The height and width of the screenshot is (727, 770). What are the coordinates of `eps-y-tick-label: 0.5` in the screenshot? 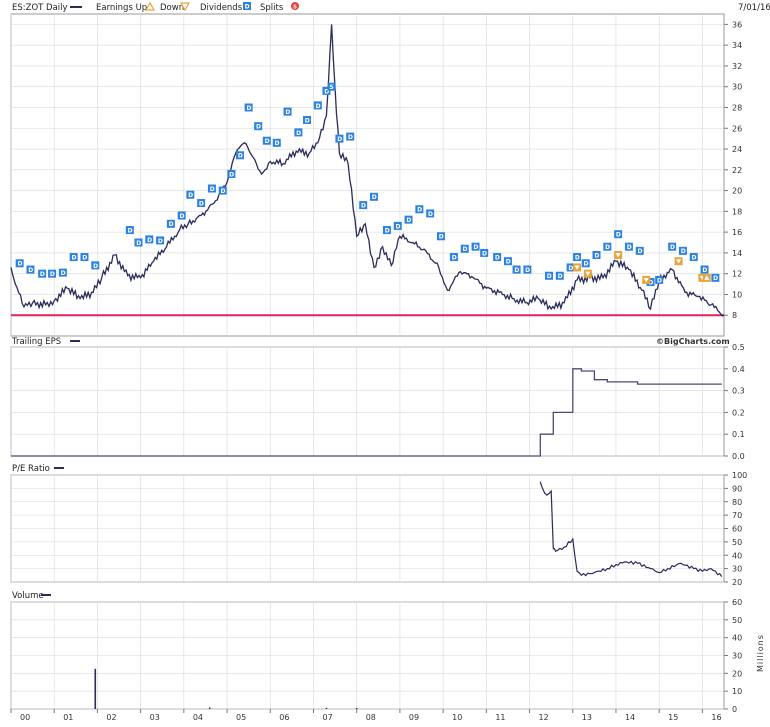 It's located at (738, 347).